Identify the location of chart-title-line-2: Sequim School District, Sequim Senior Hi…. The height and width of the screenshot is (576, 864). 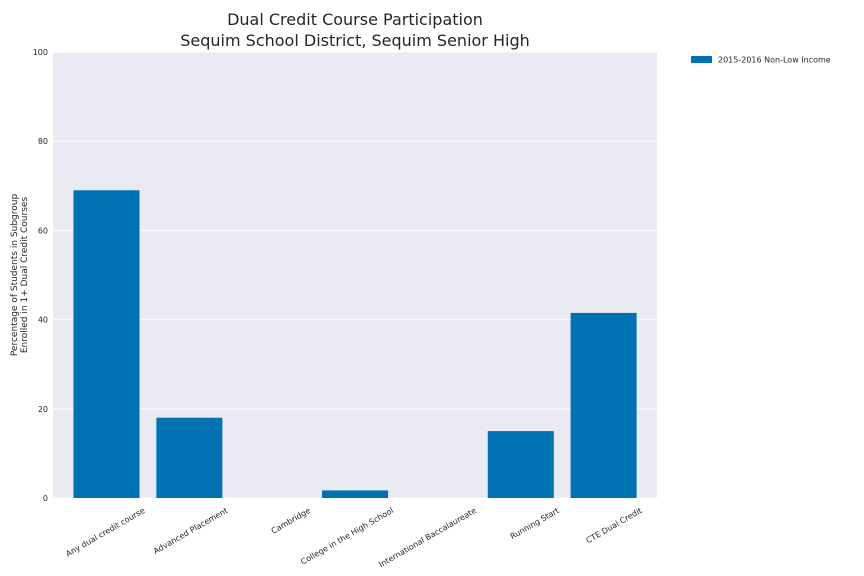
(354, 40).